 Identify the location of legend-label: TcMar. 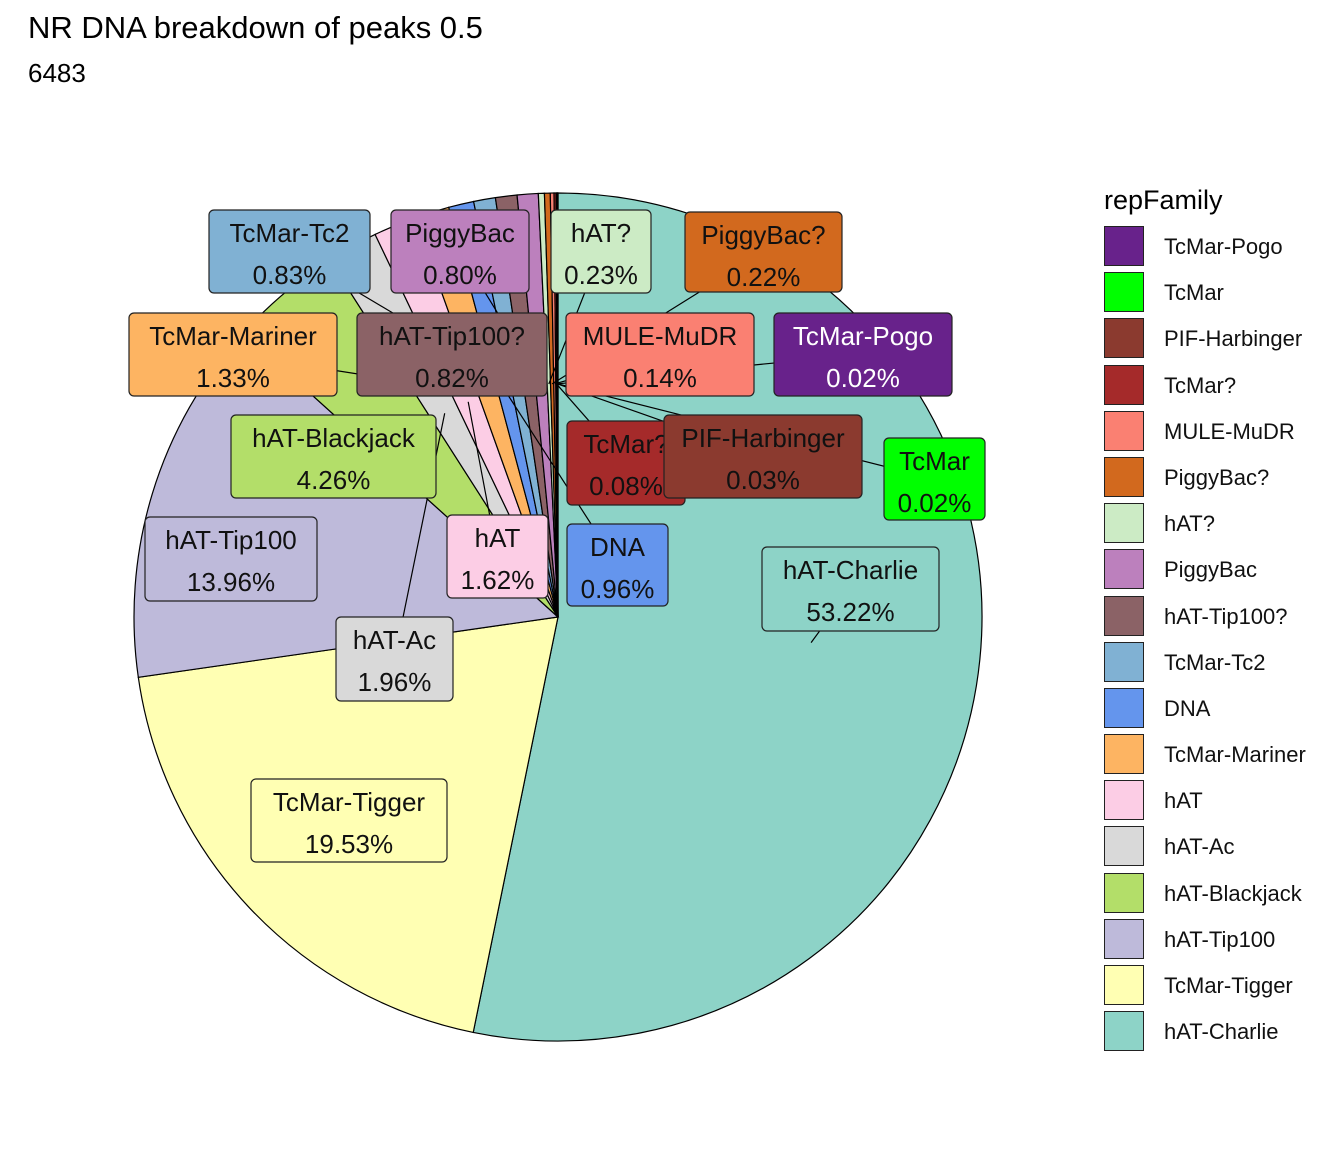
(1194, 293).